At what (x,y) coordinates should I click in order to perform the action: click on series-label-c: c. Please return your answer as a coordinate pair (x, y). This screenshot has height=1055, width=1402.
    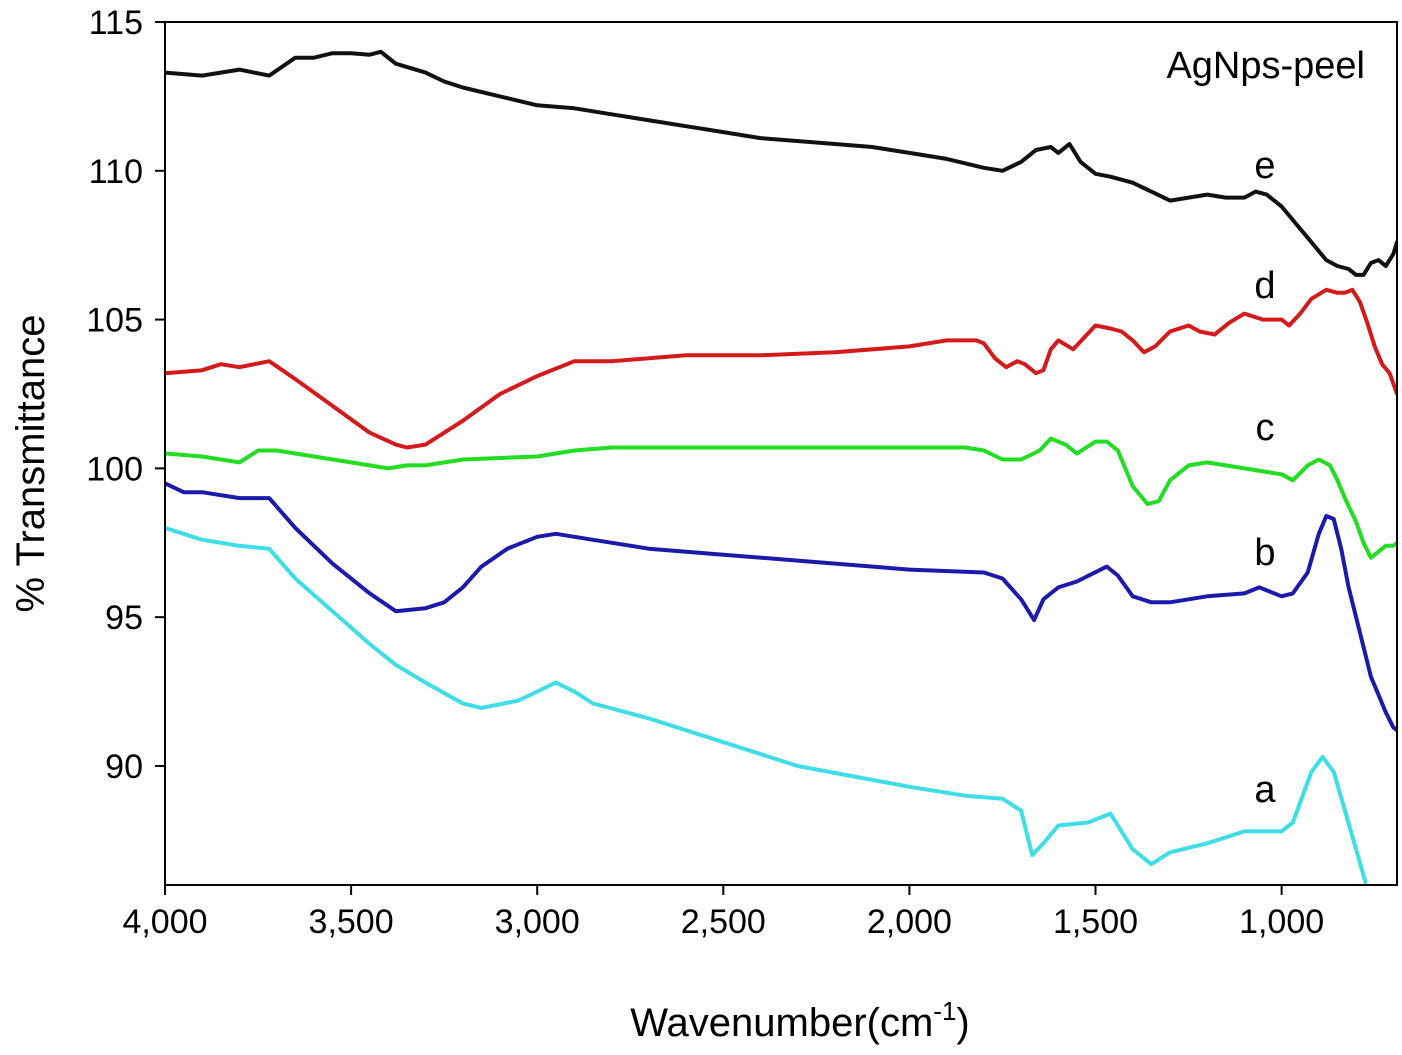
    Looking at the image, I should click on (1265, 428).